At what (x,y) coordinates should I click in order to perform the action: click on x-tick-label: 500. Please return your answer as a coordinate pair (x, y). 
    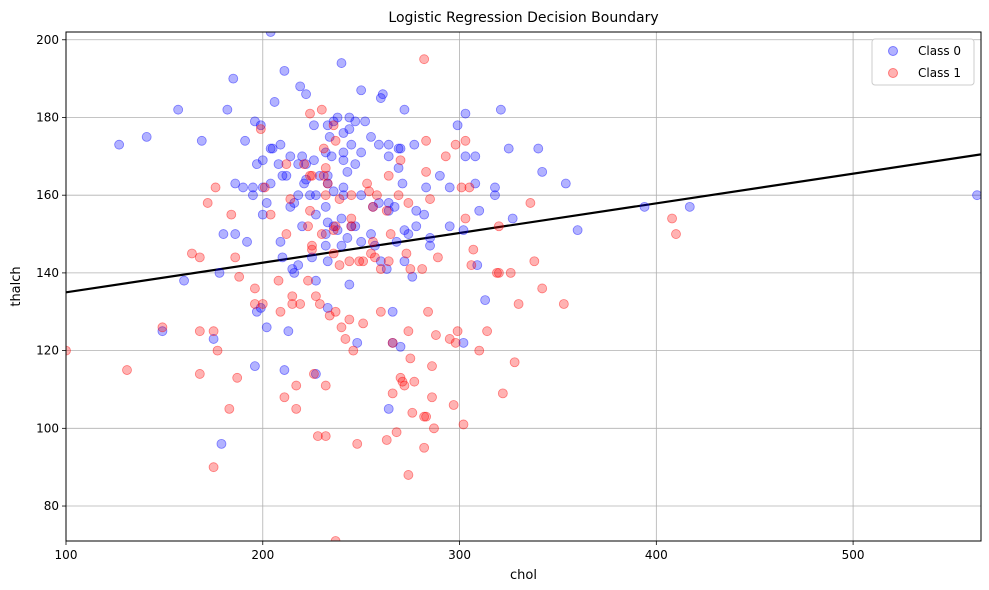
    Looking at the image, I should click on (853, 555).